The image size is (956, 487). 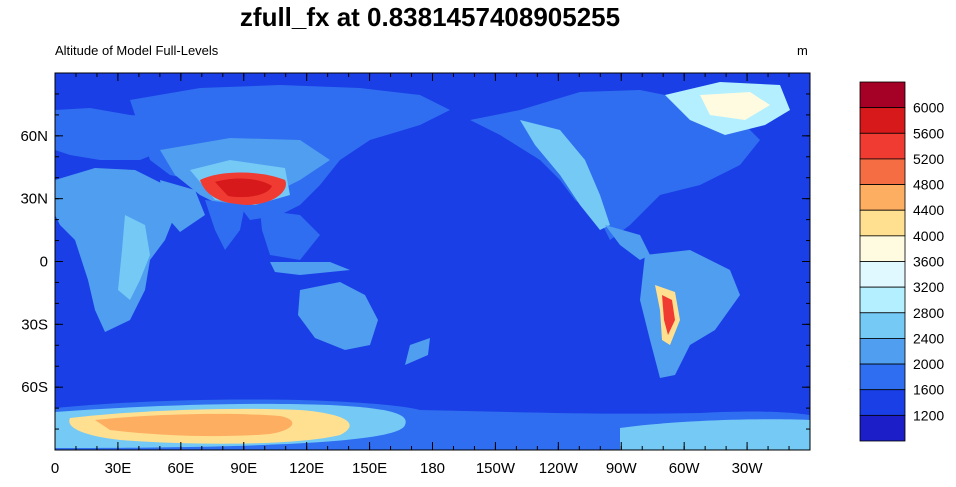 What do you see at coordinates (559, 468) in the screenshot?
I see `x-tick-label: 120W` at bounding box center [559, 468].